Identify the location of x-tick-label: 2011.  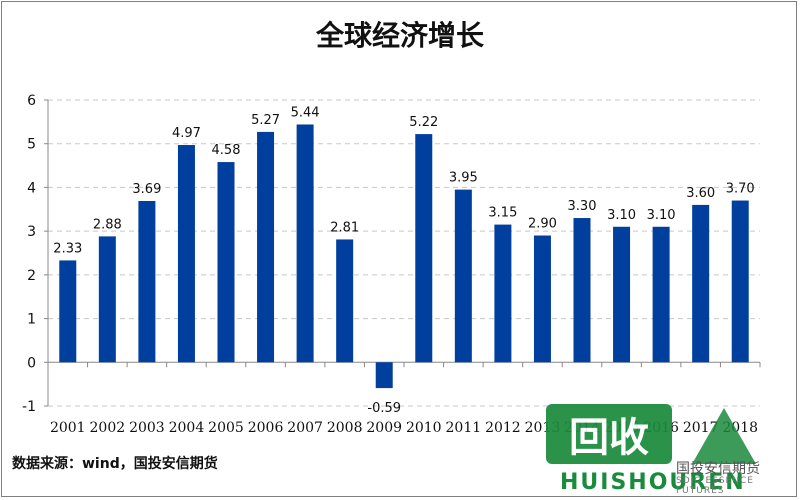
(464, 428).